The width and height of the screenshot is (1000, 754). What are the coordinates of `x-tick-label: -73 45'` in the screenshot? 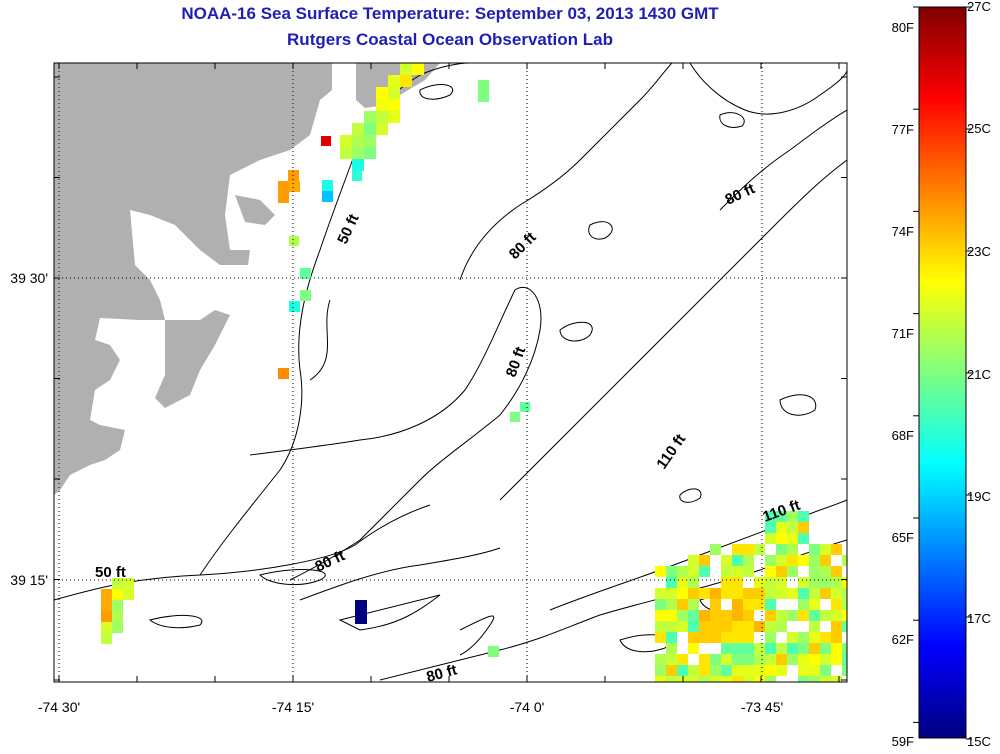 It's located at (762, 707).